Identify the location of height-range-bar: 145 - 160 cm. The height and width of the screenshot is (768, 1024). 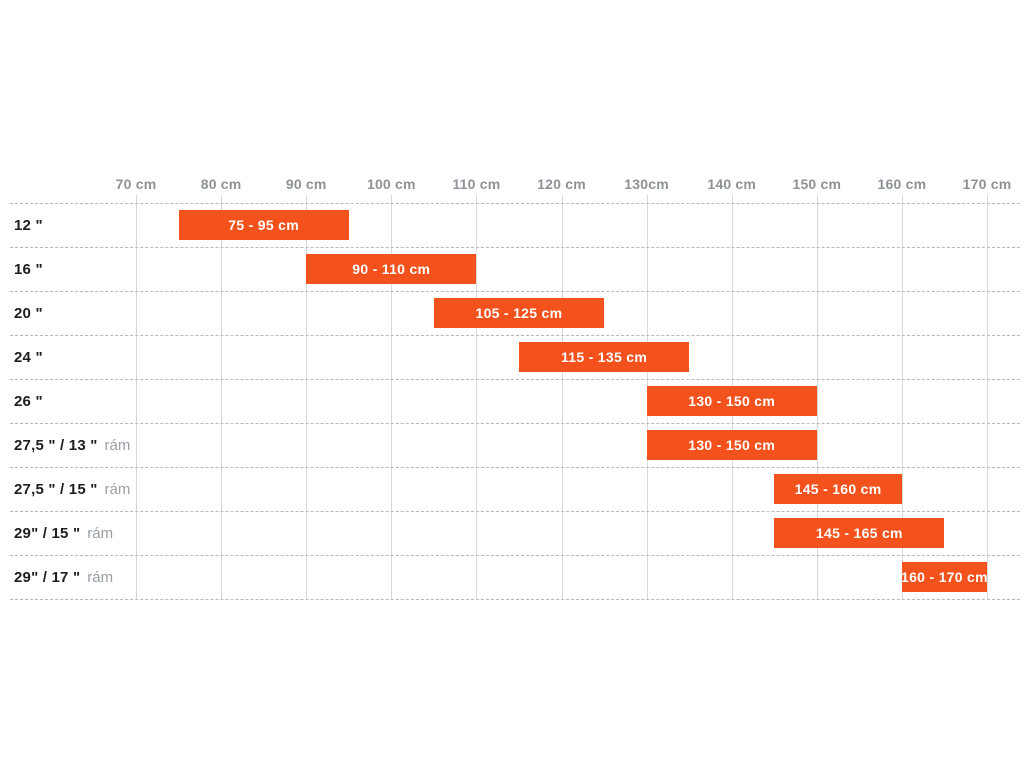
(838, 489).